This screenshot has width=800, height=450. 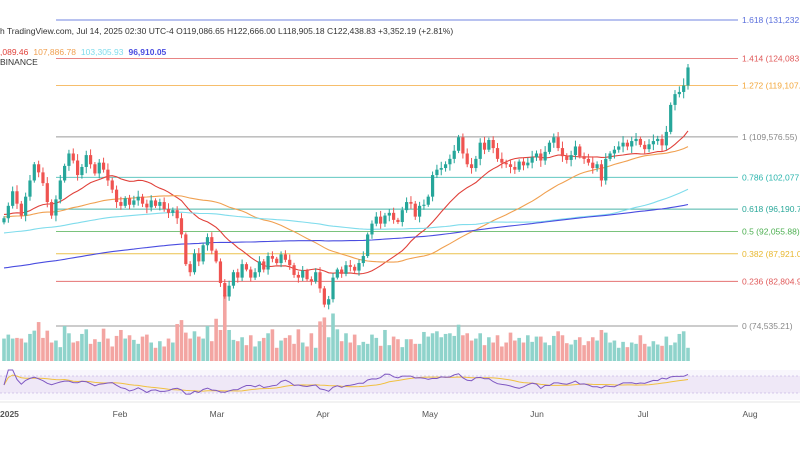 What do you see at coordinates (85, 52) in the screenshot?
I see `ma-values: ,089.46 107,886.78 103,305.93 96,910.05` at bounding box center [85, 52].